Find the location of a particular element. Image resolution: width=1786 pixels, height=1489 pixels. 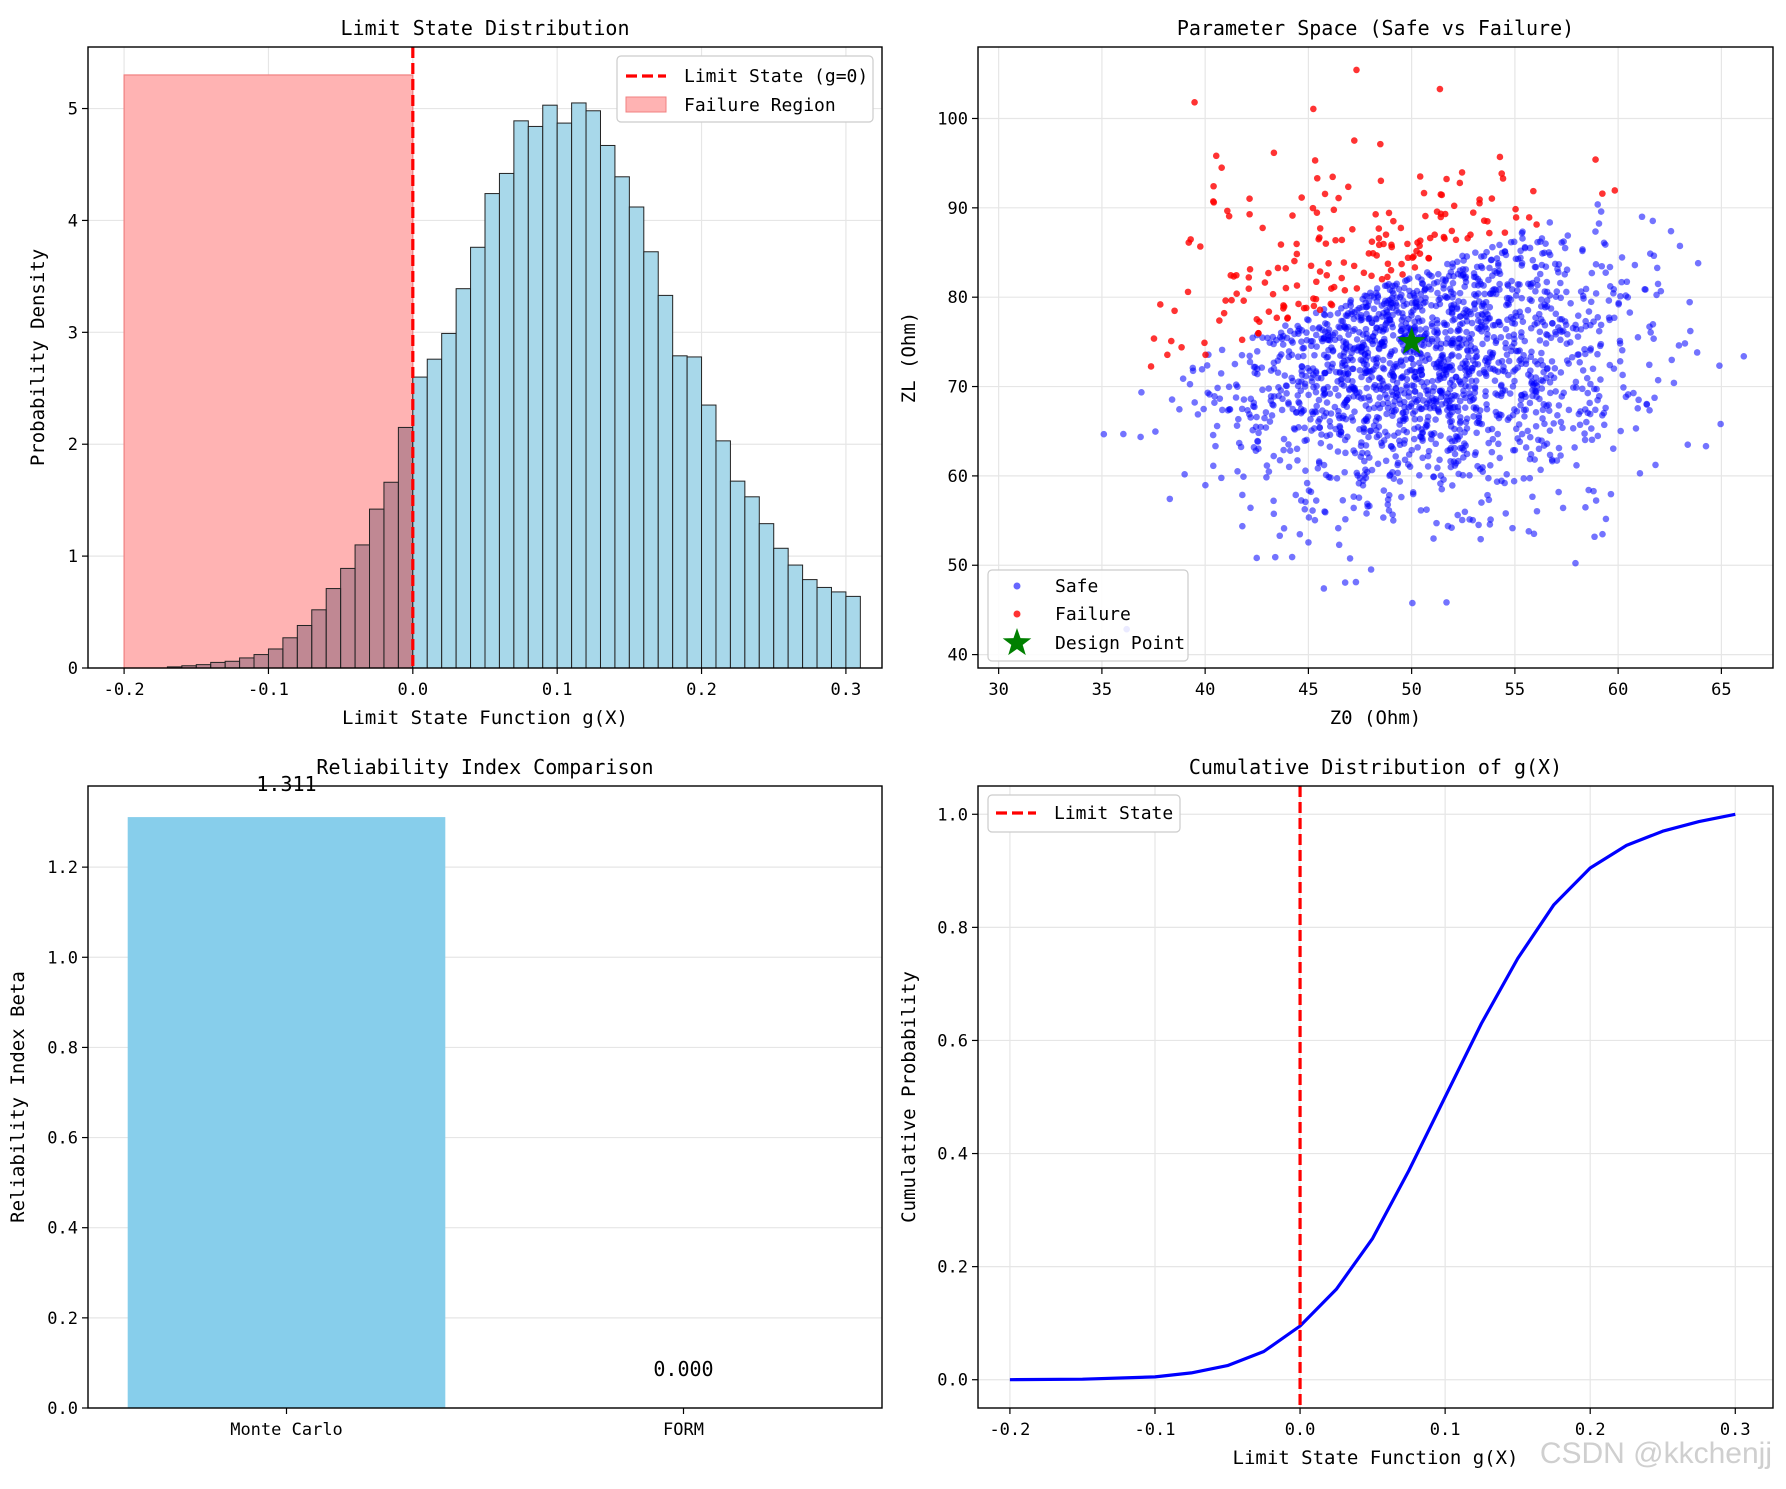

x-axis-label: Limit State Function g(X) is located at coordinates (485, 718).